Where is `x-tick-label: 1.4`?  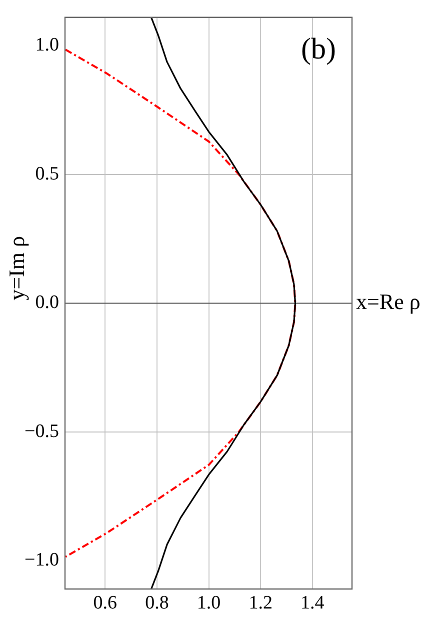
x-tick-label: 1.4 is located at coordinates (312, 603).